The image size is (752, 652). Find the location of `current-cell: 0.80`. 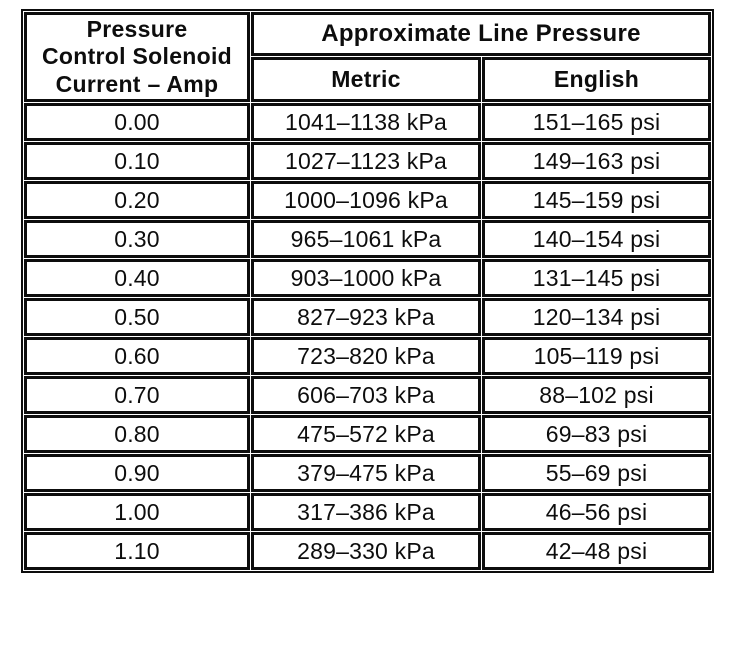

current-cell: 0.80 is located at coordinates (137, 434).